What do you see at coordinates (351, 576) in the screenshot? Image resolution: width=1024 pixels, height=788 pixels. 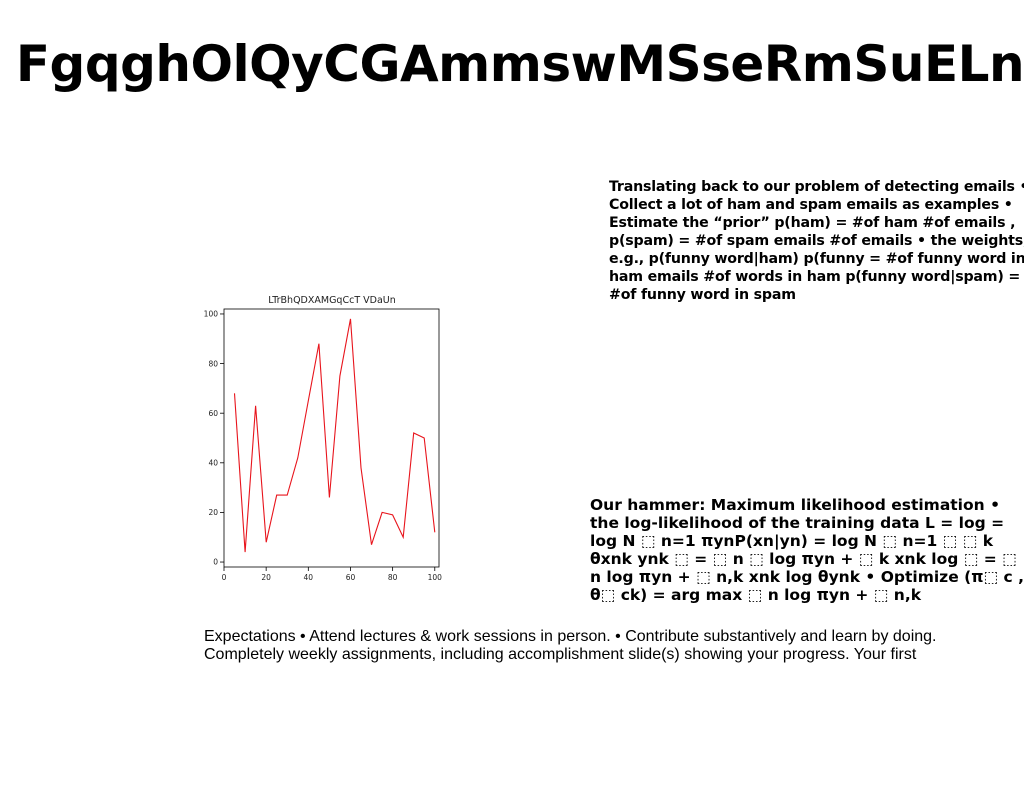 I see `x-tick-label: 60` at bounding box center [351, 576].